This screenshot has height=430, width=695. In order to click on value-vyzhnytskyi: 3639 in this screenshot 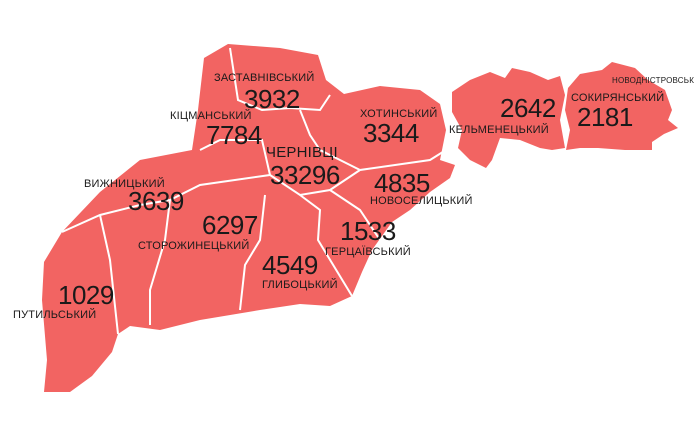, I will do `click(156, 201)`.